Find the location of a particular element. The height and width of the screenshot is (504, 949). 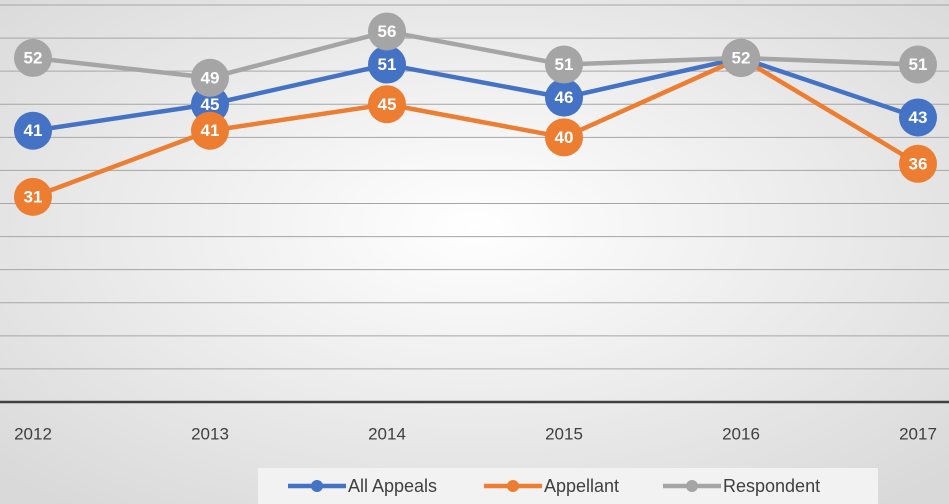

x-tick-label: 2012 is located at coordinates (33, 434).